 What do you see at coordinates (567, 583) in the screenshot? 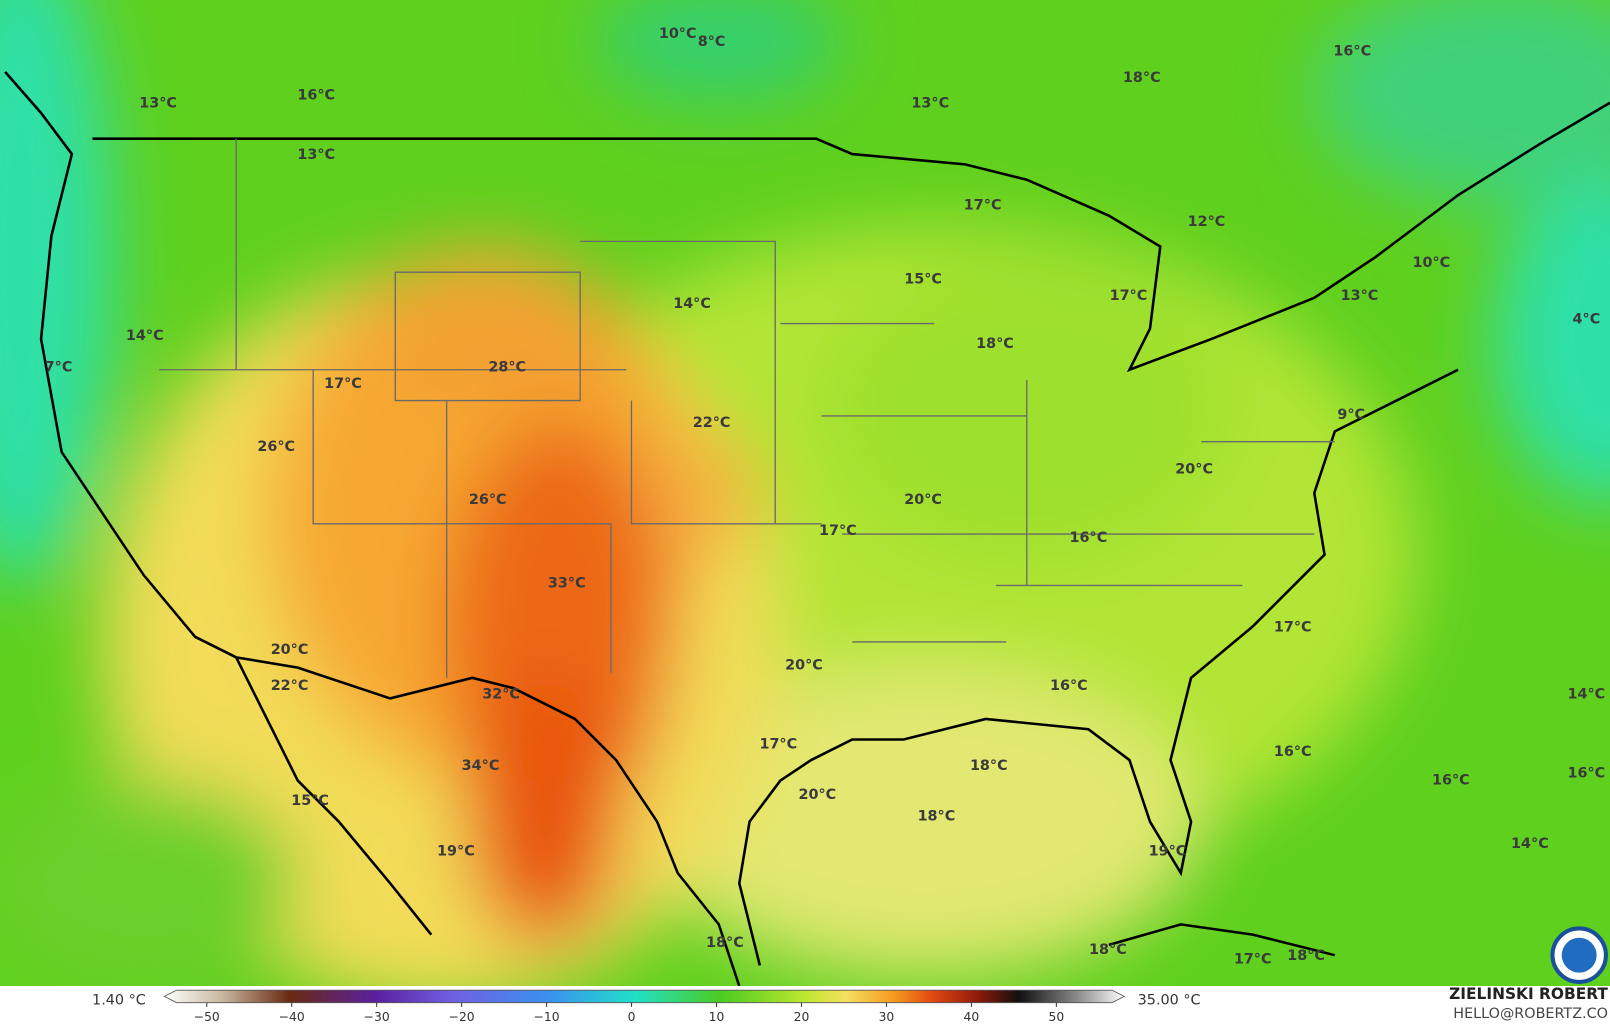
I see `temperature-label: 33°C` at bounding box center [567, 583].